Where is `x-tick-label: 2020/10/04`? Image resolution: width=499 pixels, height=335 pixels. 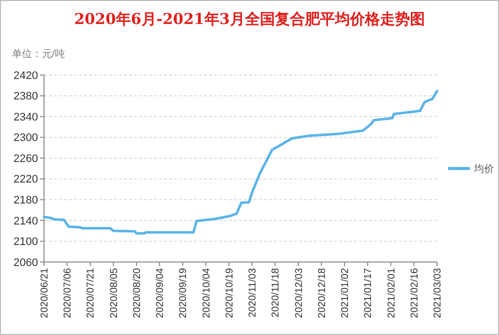
x-tick-label: 2020/10/04 is located at coordinates (206, 293).